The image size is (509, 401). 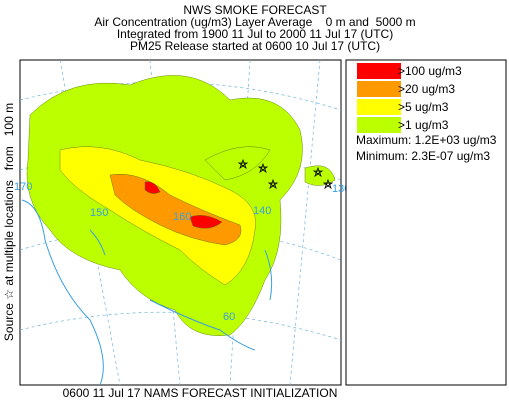 What do you see at coordinates (255, 10) in the screenshot?
I see `title: NWS SMOKE FORECAST` at bounding box center [255, 10].